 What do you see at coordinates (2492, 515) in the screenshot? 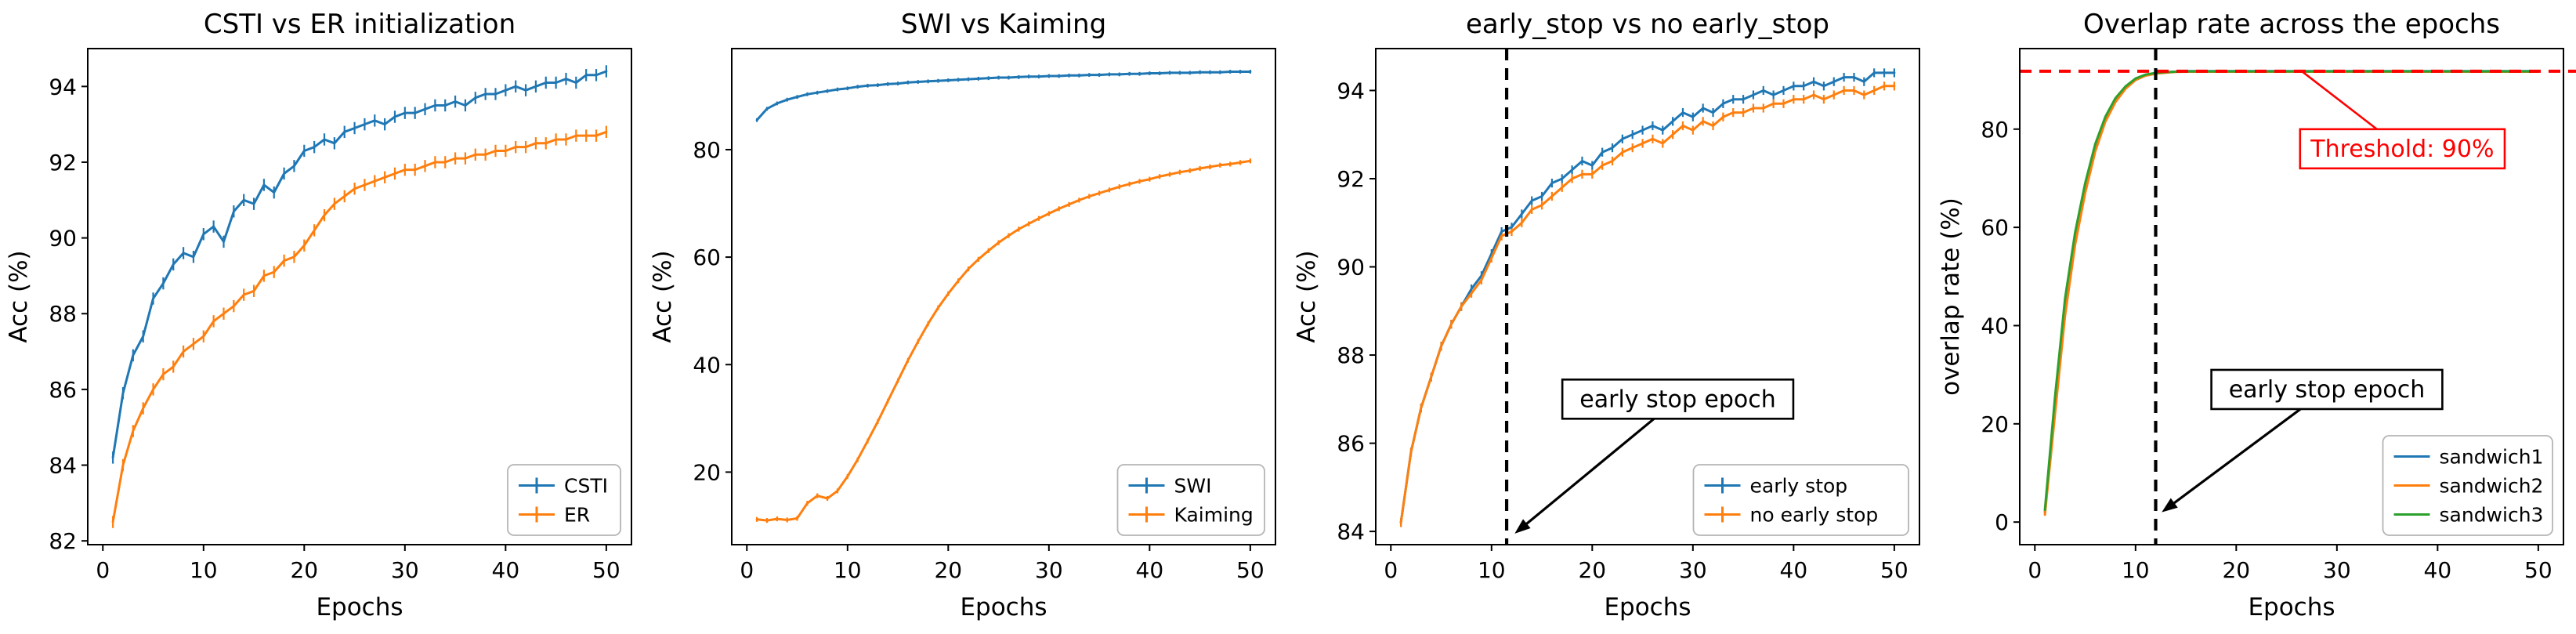
I see `svg-text: sandwich3` at bounding box center [2492, 515].